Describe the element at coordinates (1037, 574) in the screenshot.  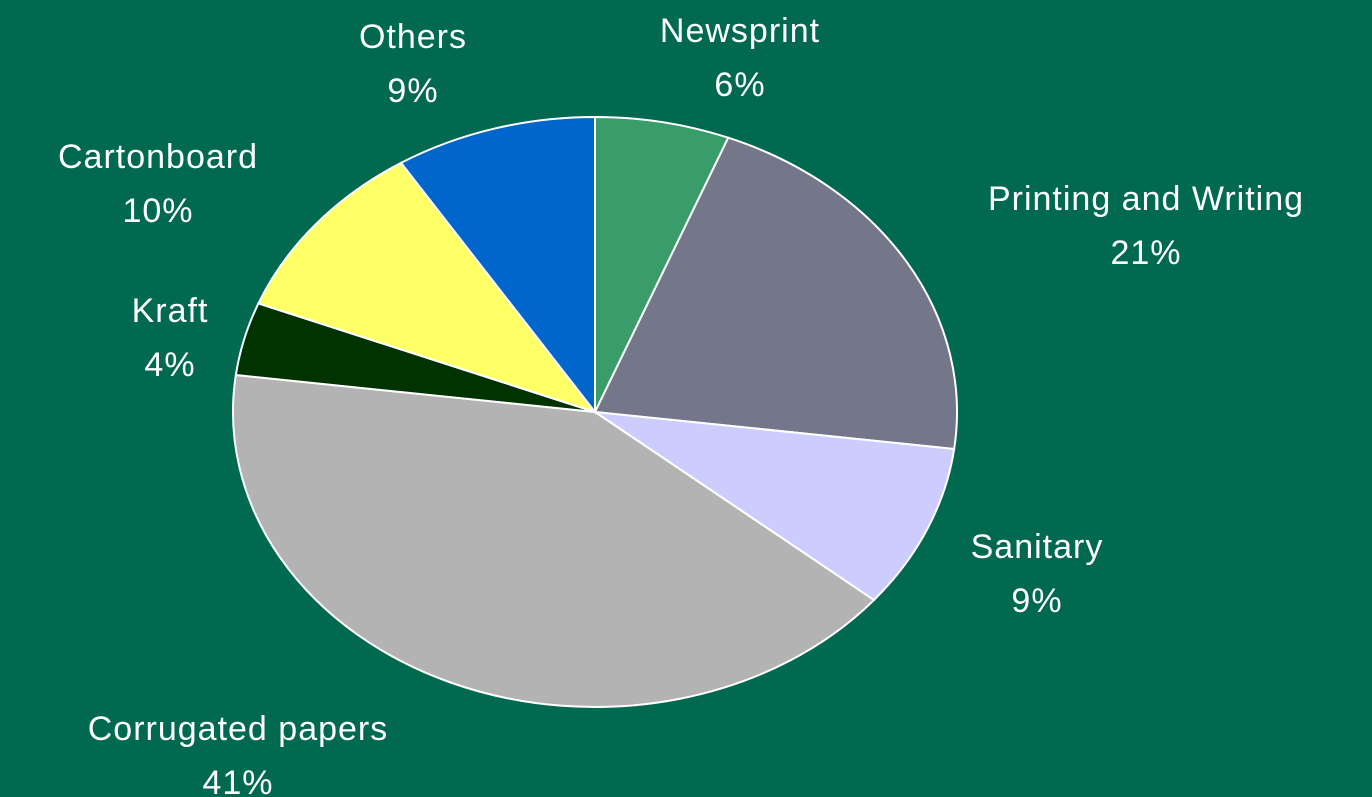
I see `slice-label-sanitary: Sanitary 9%` at that location.